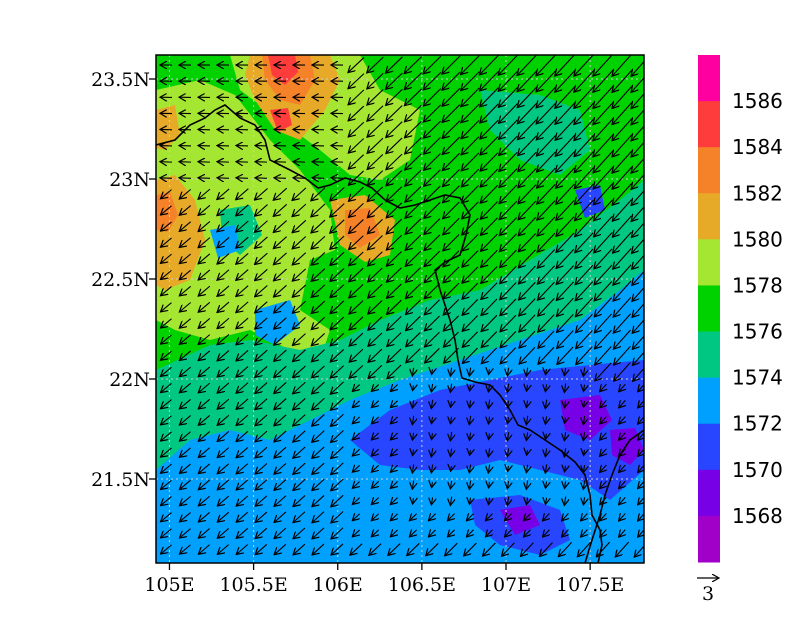  Describe the element at coordinates (740, 309) in the screenshot. I see `colorbar: 1586 1584 1582 1580 1578 1576 1574 1572 1570 1568` at that location.